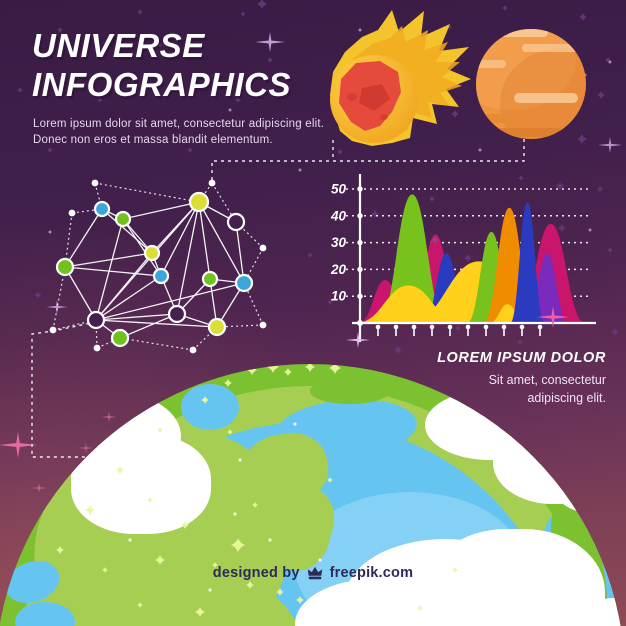 The width and height of the screenshot is (626, 626). What do you see at coordinates (72, 213) in the screenshot?
I see `constellation-dot-d3` at bounding box center [72, 213].